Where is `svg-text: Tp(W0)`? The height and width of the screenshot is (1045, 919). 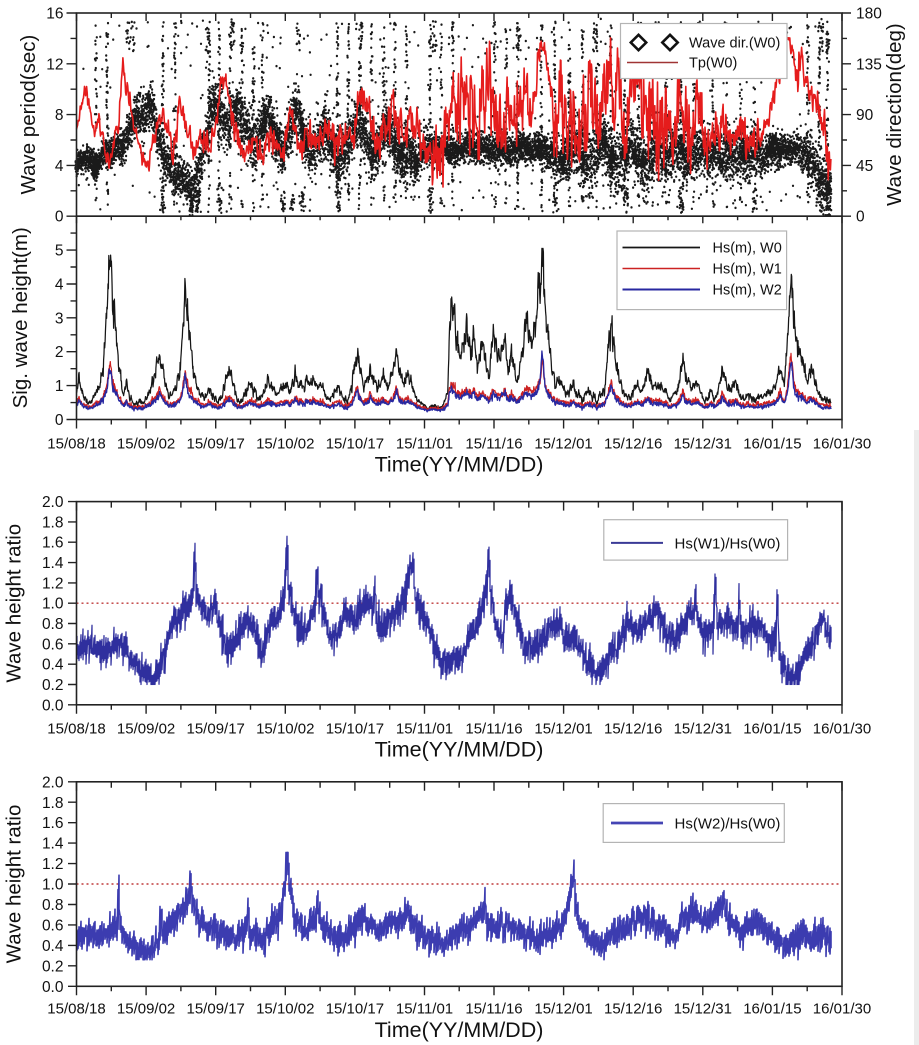 svg-text: Tp(W0) is located at coordinates (713, 64).